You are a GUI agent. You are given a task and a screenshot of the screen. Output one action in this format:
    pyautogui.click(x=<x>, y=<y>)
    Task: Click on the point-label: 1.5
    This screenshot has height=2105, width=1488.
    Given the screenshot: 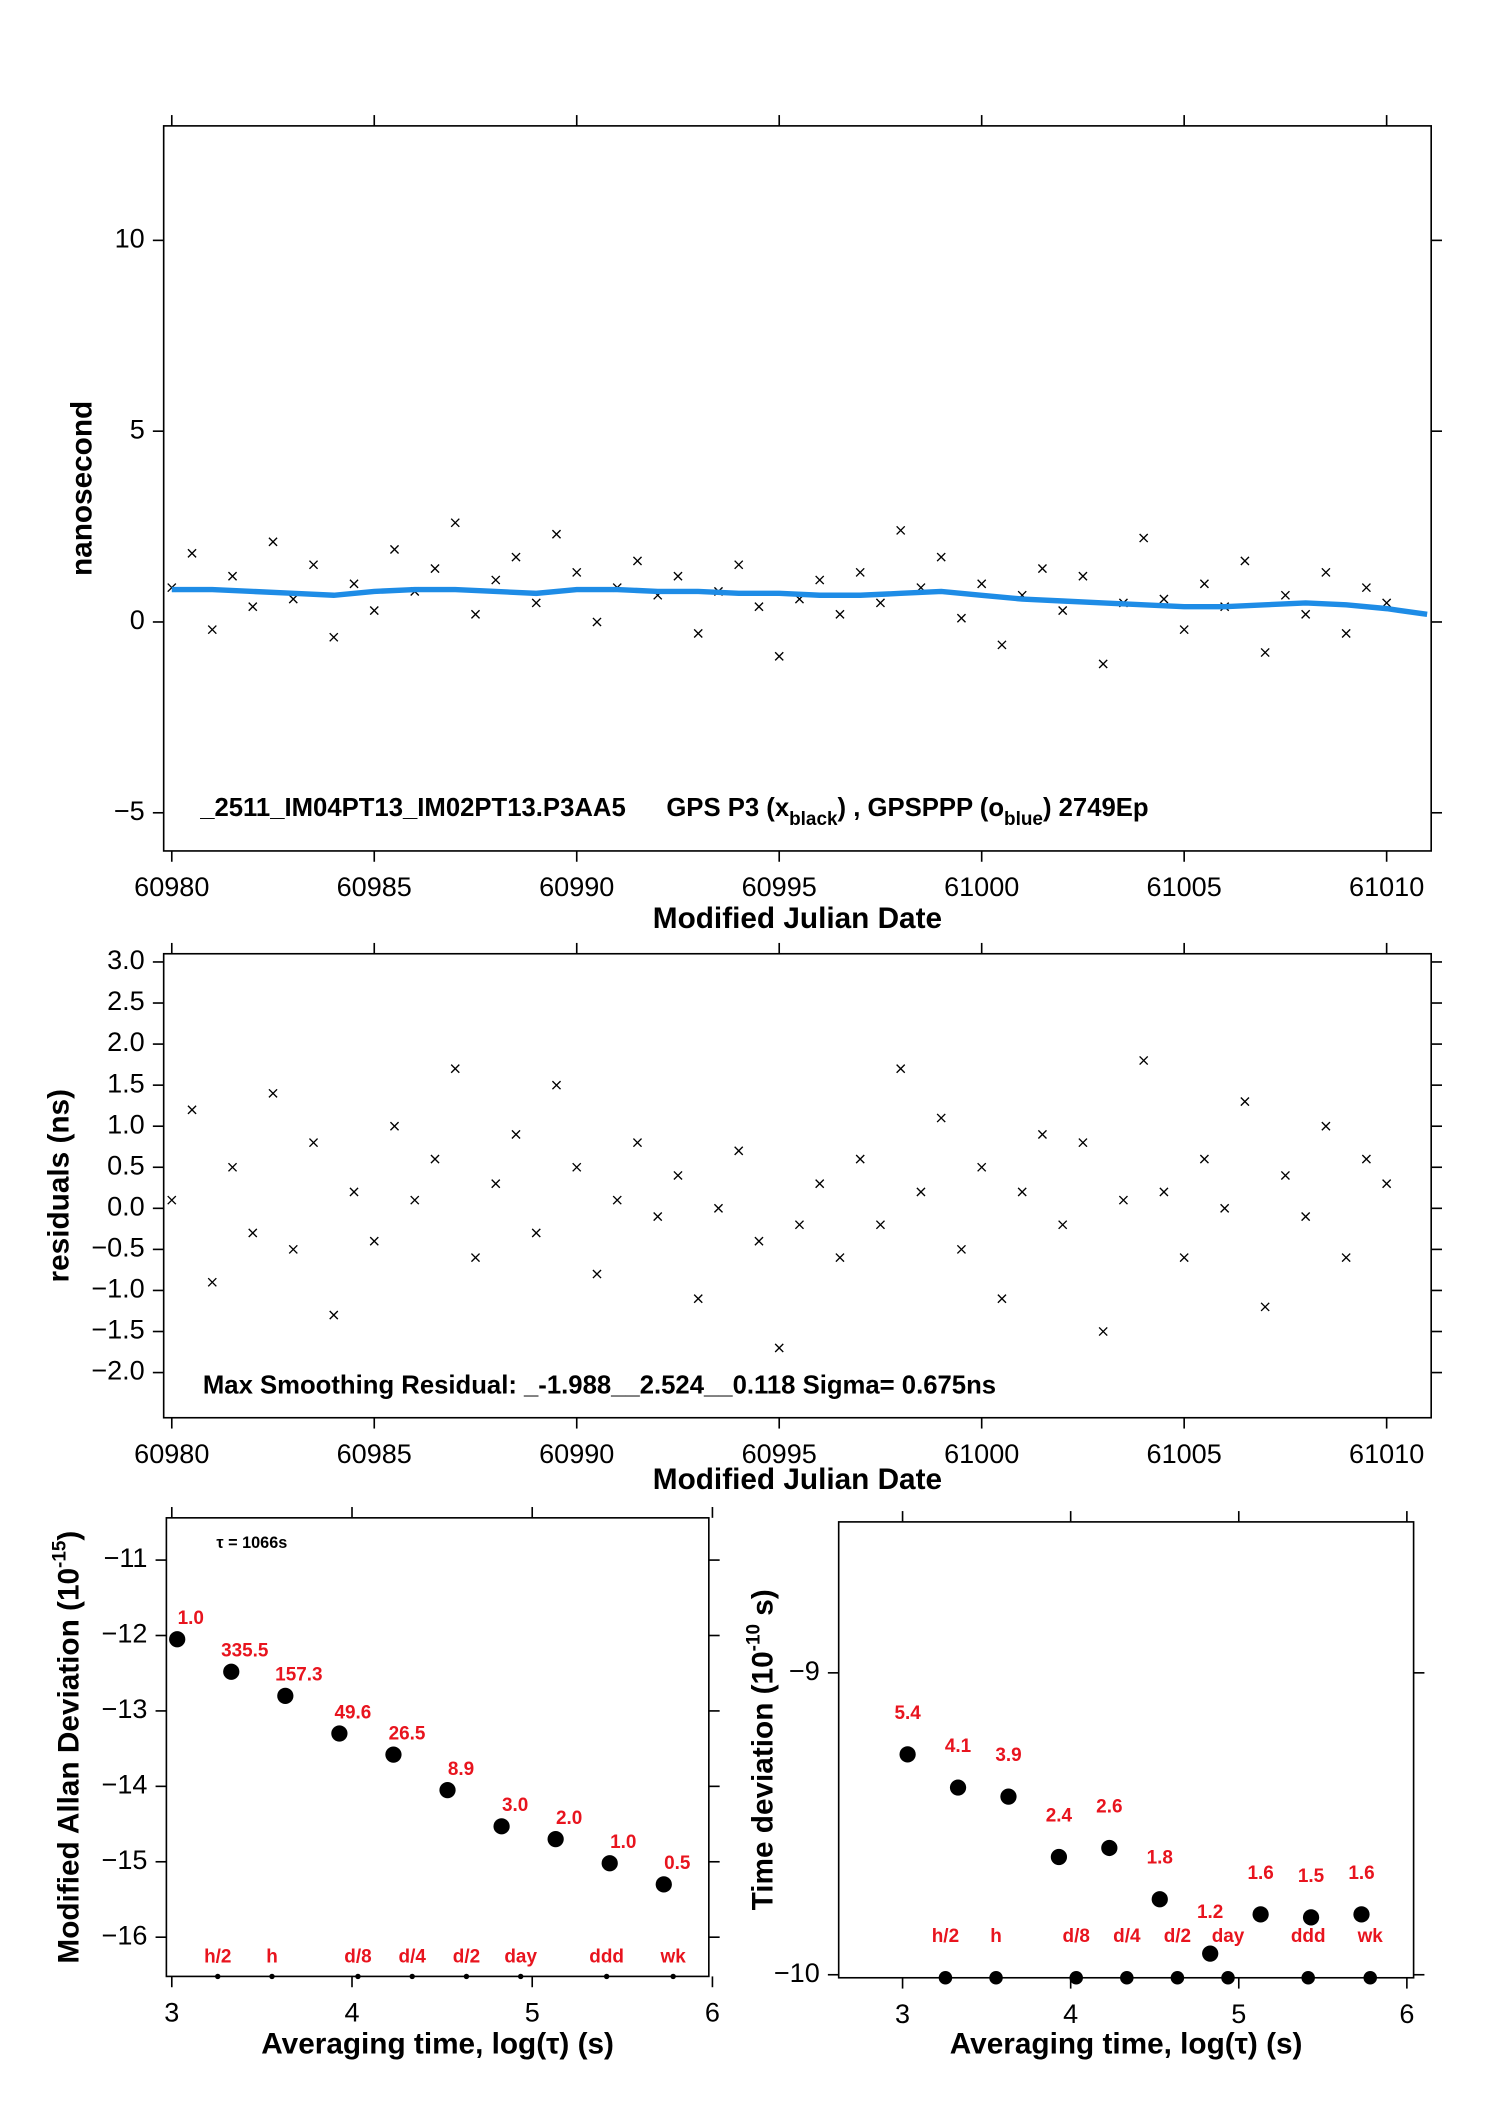 What is the action you would take?
    pyautogui.click(x=1311, y=1876)
    